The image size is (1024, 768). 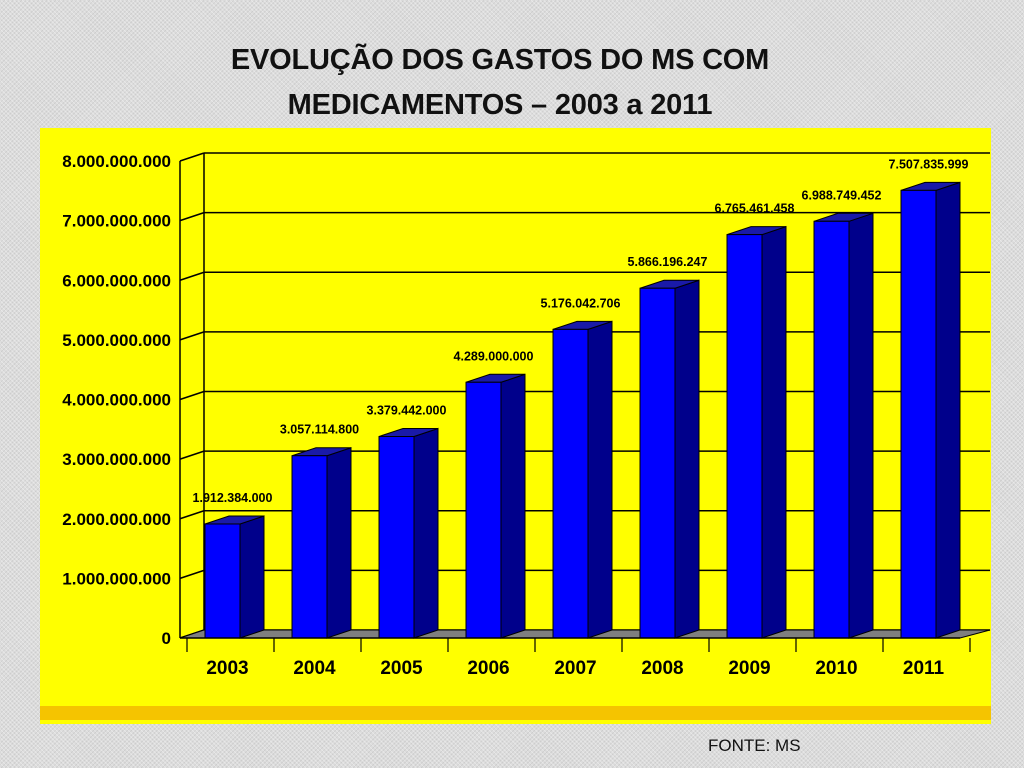 What do you see at coordinates (836, 668) in the screenshot?
I see `x-tick-label: 2010` at bounding box center [836, 668].